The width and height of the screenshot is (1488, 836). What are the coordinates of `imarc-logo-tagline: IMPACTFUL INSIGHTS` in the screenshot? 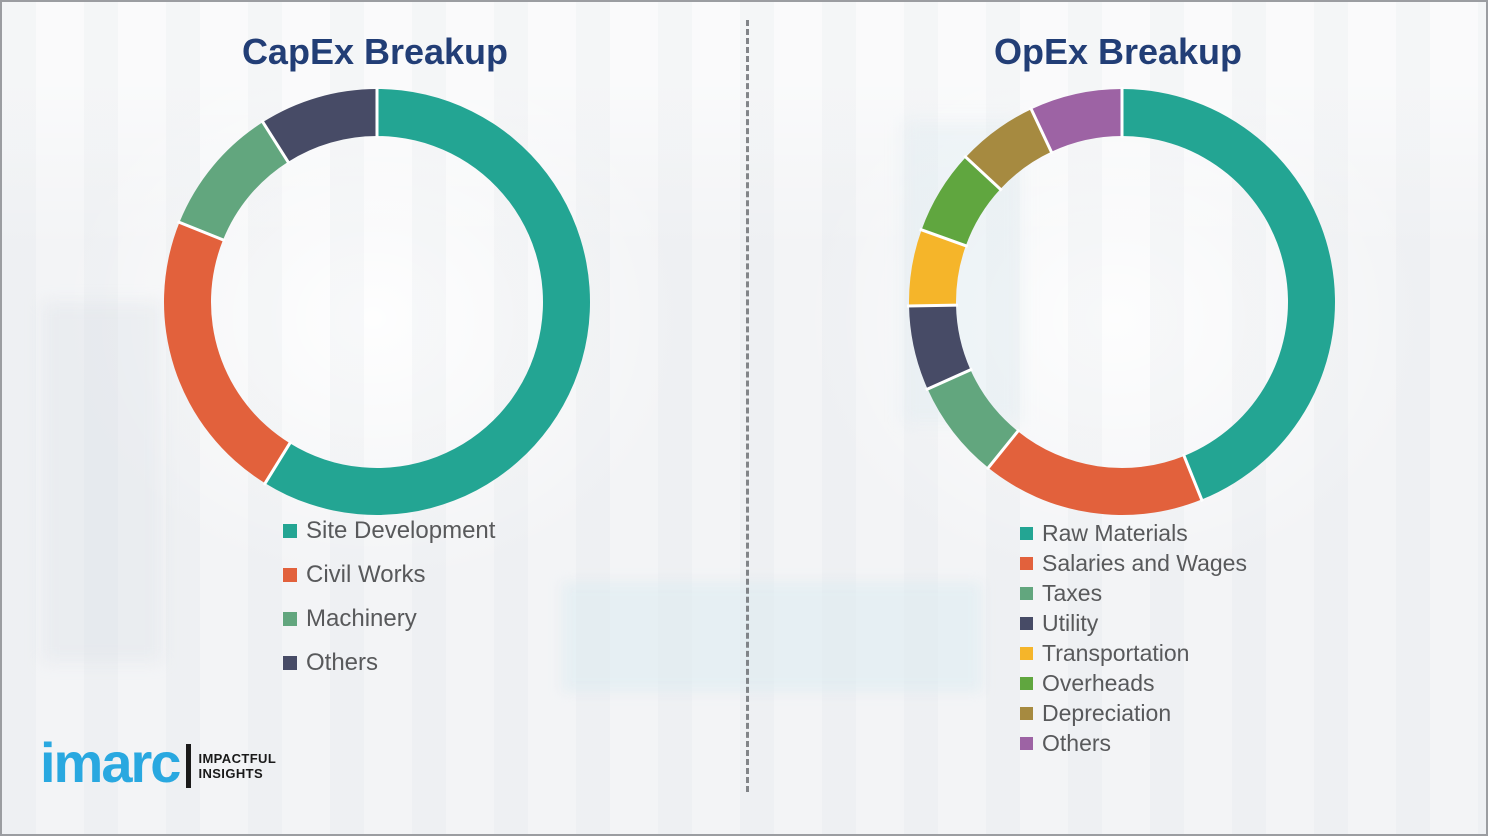 It's located at (237, 766).